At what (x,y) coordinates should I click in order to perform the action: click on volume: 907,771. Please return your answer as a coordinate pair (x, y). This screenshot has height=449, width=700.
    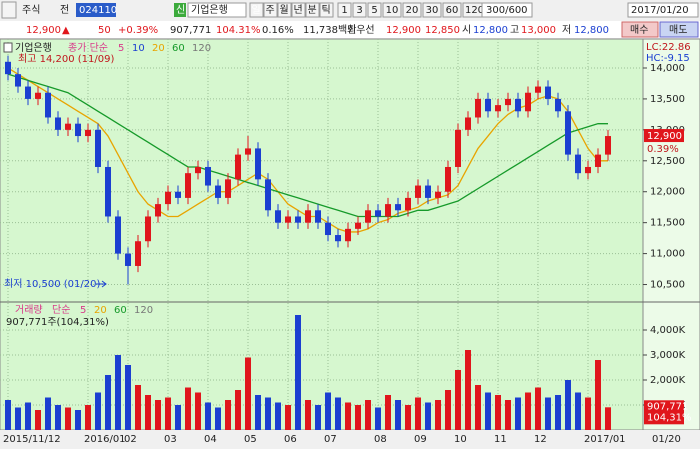
    Looking at the image, I should click on (190, 30).